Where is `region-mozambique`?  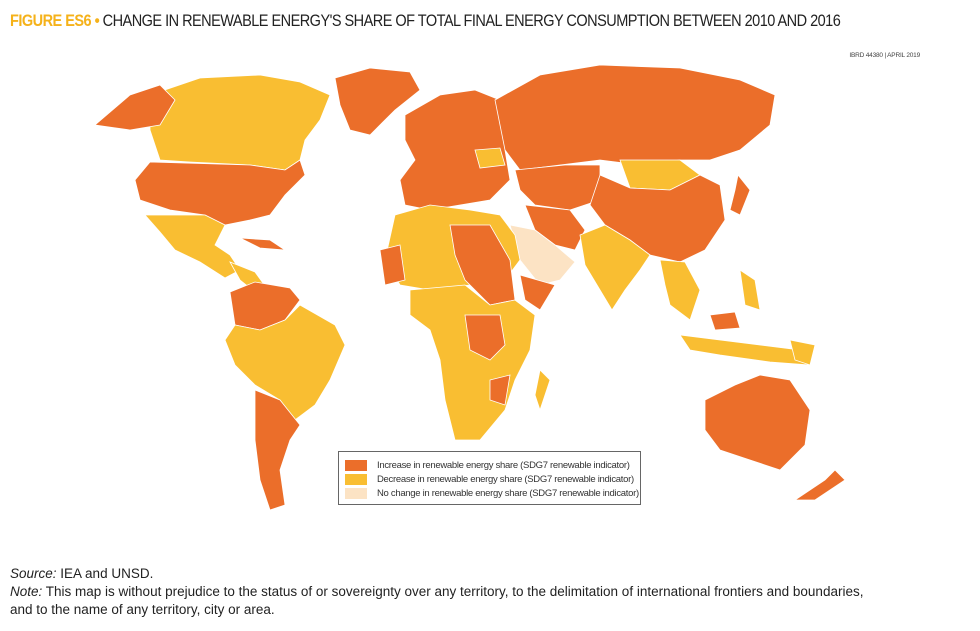
region-mozambique is located at coordinates (500, 390).